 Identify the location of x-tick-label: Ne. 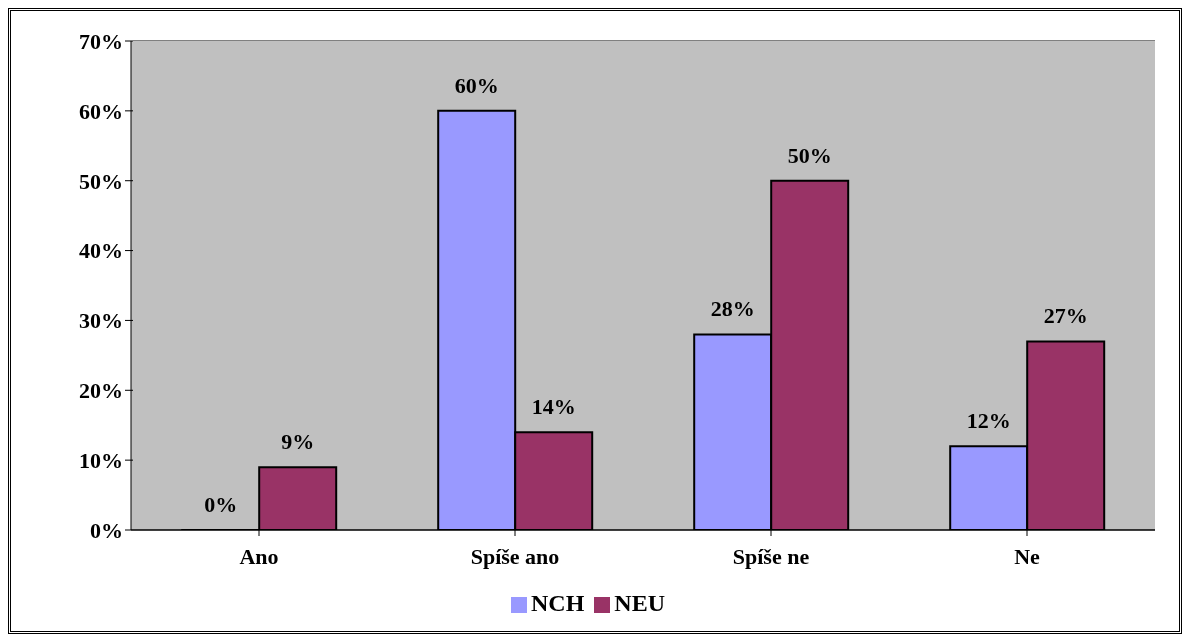
(1027, 556).